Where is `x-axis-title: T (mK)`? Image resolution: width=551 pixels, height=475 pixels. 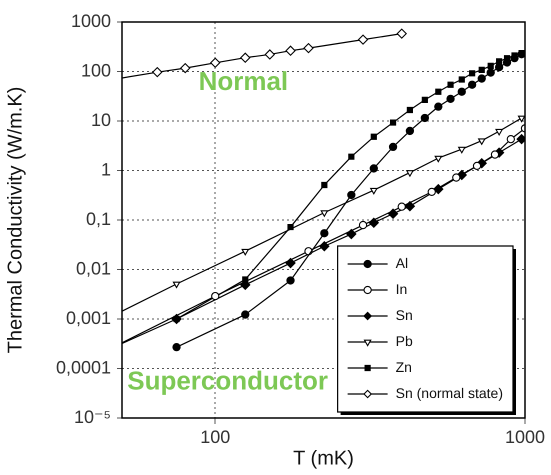 x-axis-title: T (mK) is located at coordinates (323, 459).